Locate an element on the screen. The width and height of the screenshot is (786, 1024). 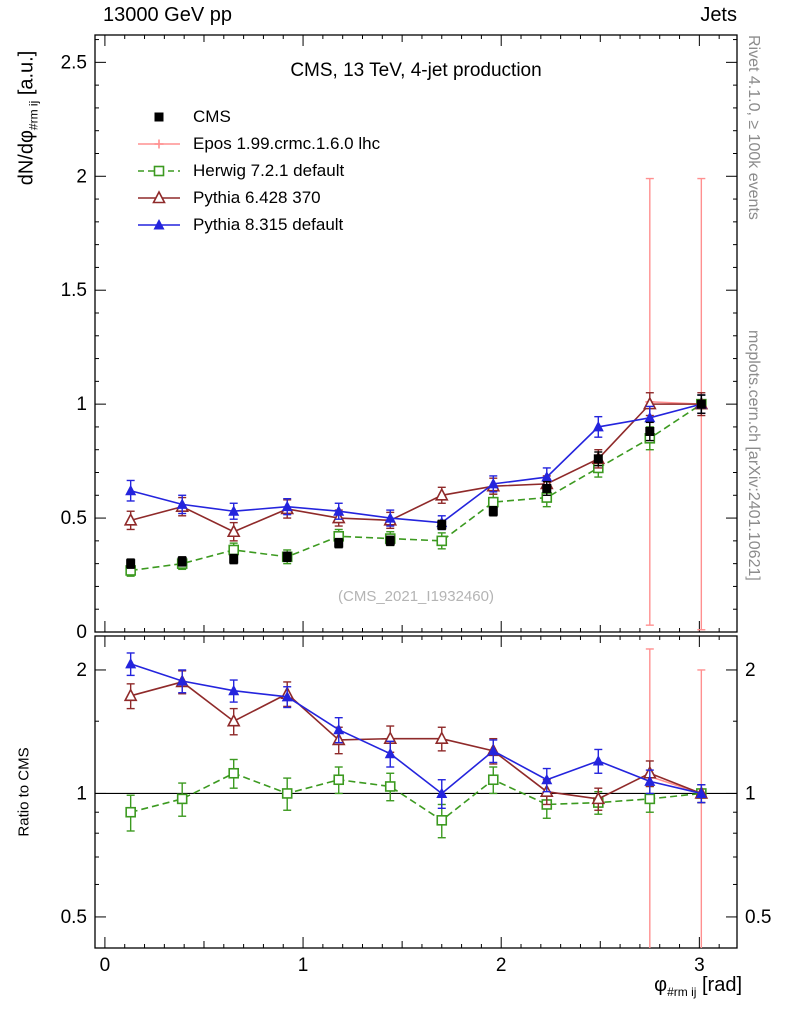
analysis-group-label: Jets is located at coordinates (718, 15).